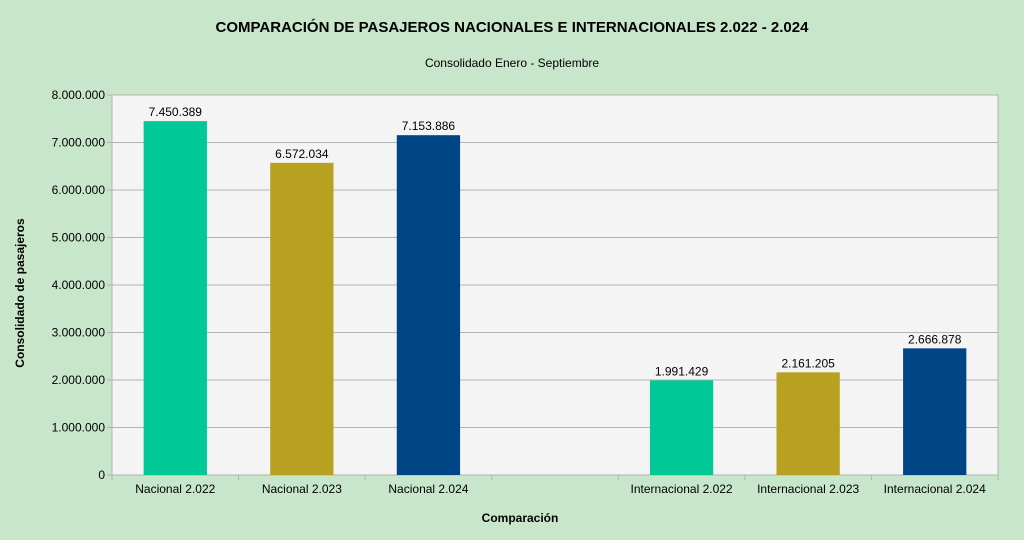  I want to click on data-label: 7.153.886, so click(429, 126).